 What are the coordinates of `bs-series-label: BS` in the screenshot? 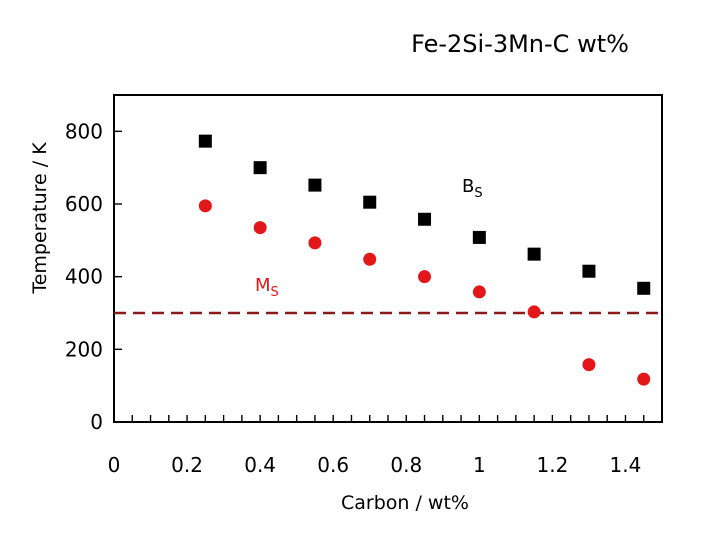 It's located at (472, 188).